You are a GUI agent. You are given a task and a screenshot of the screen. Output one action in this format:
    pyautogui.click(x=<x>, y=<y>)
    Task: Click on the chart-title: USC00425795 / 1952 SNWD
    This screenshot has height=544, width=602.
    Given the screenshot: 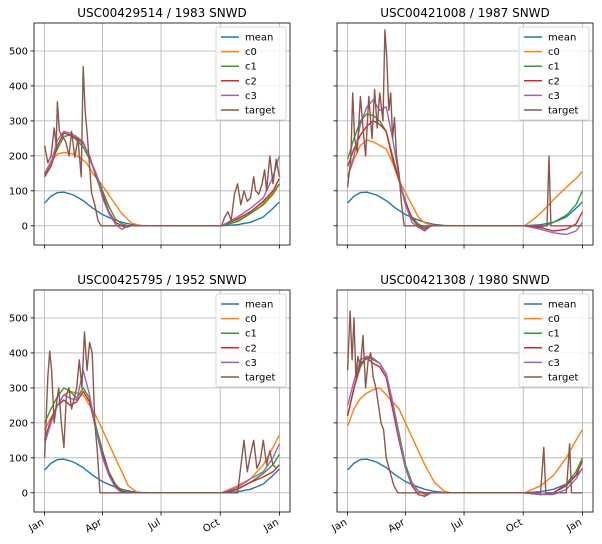 What is the action you would take?
    pyautogui.click(x=162, y=280)
    